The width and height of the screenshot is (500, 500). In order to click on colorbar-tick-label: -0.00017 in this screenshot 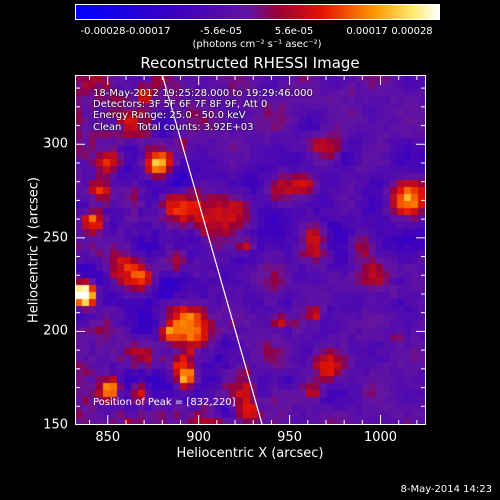, I will do `click(148, 31)`.